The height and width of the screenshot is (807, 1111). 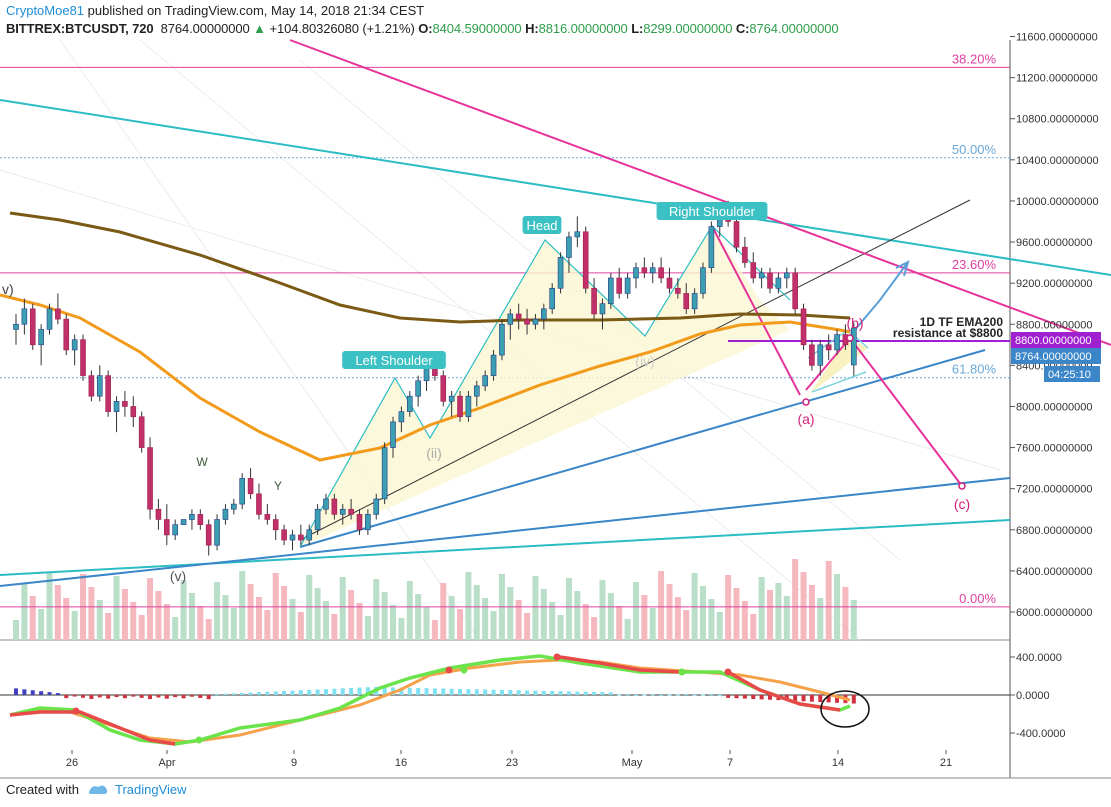 What do you see at coordinates (541, 225) in the screenshot?
I see `svg-text: Head` at bounding box center [541, 225].